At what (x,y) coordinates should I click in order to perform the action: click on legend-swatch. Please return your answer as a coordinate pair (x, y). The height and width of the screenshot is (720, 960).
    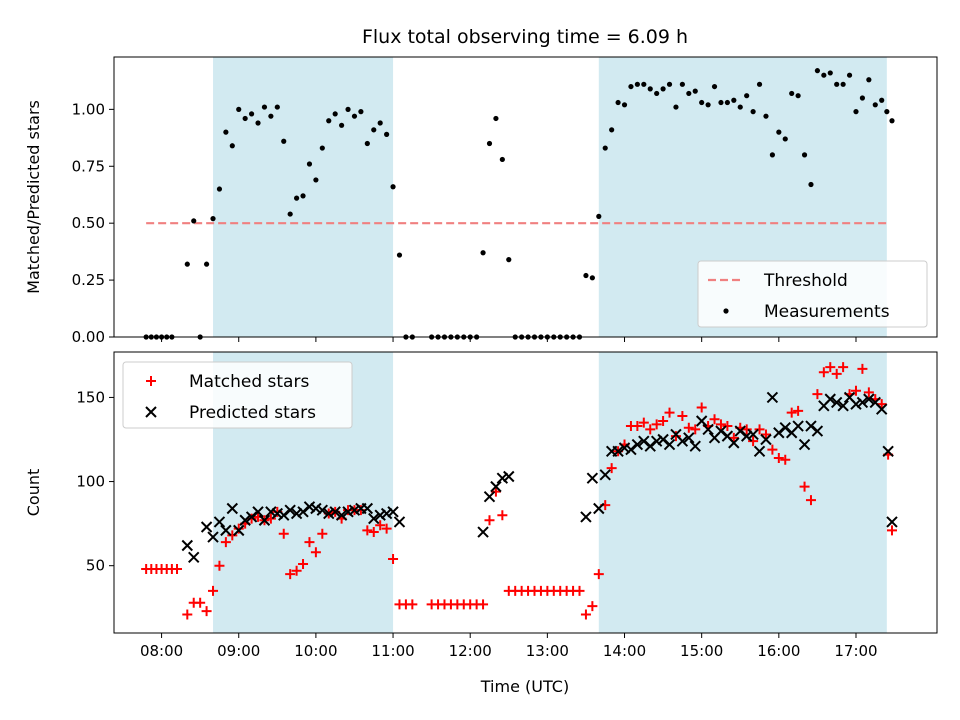
    Looking at the image, I should click on (151, 381).